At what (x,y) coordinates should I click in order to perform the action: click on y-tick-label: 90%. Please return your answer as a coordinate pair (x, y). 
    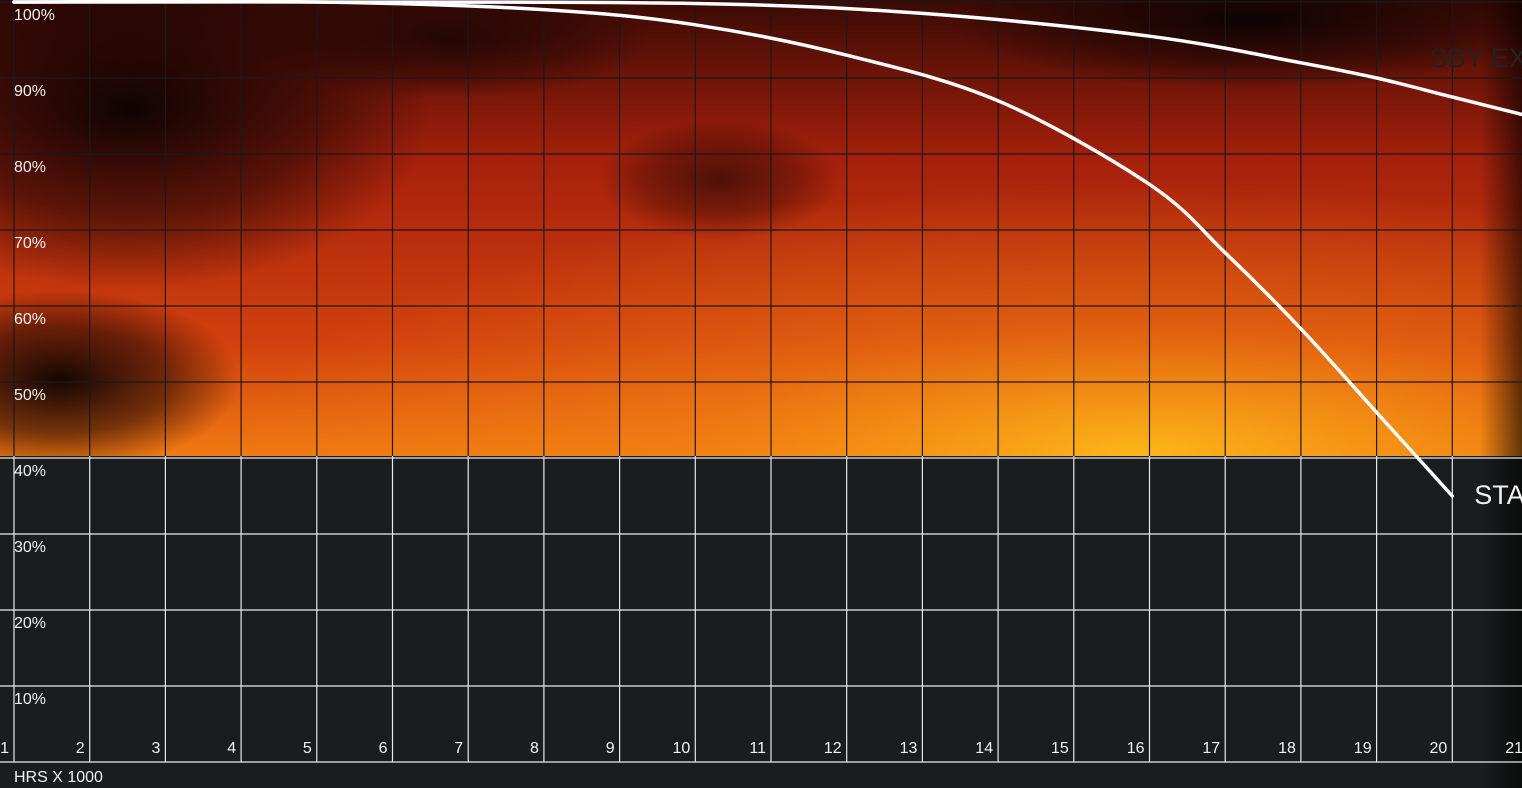
    Looking at the image, I should click on (30, 91).